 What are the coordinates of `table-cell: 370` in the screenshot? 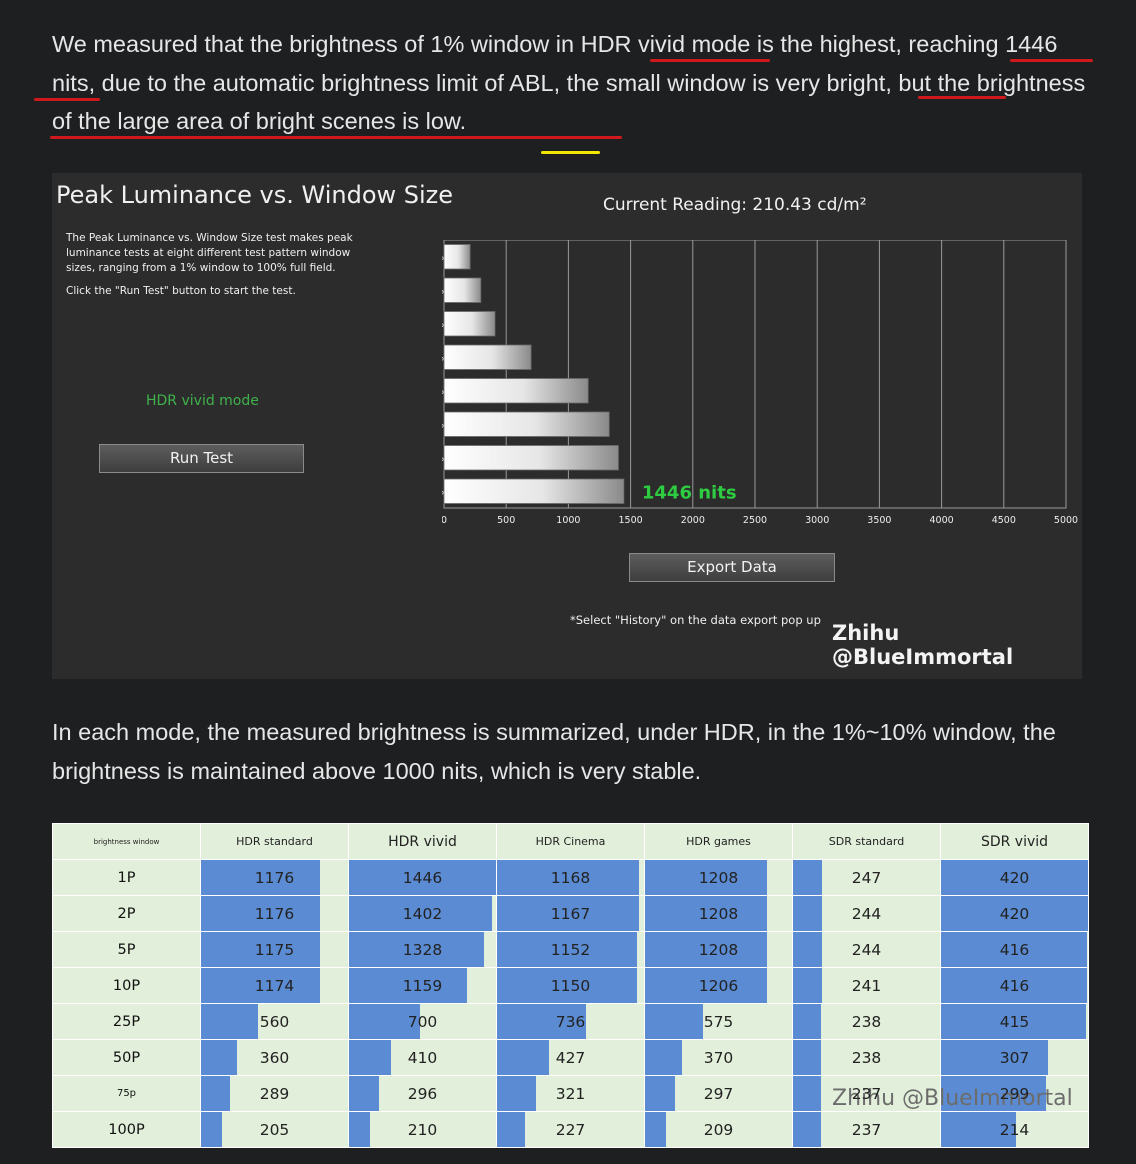 It's located at (718, 1057).